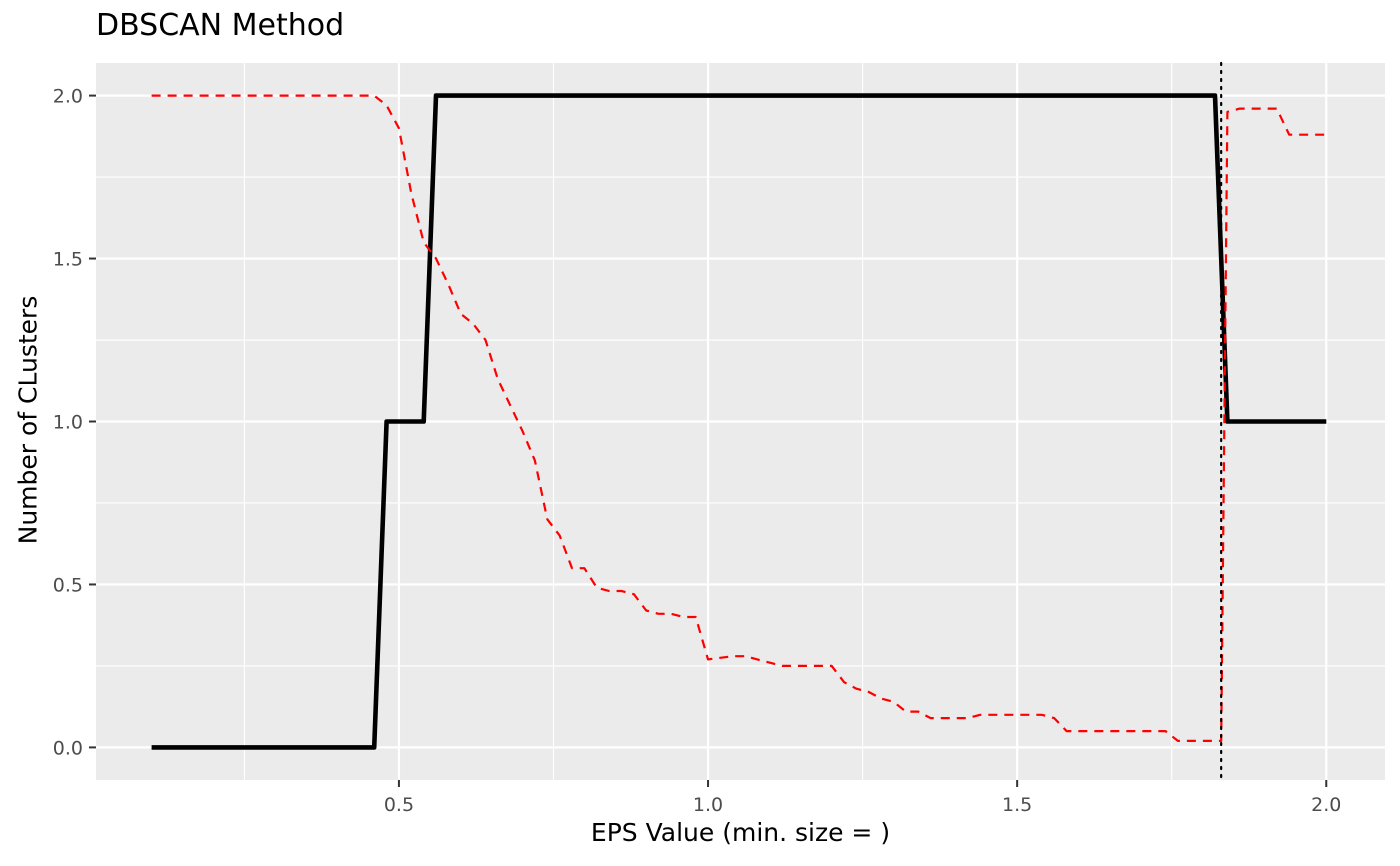  What do you see at coordinates (1017, 805) in the screenshot?
I see `x-tick-label: 1.5` at bounding box center [1017, 805].